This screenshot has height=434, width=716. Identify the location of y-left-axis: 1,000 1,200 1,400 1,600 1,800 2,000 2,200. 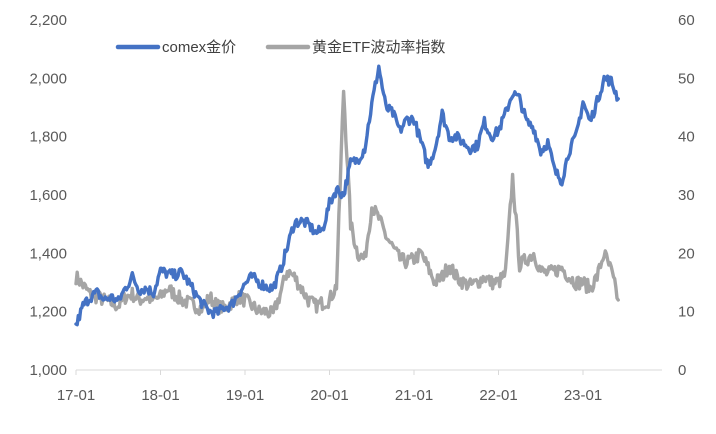
(48, 195).